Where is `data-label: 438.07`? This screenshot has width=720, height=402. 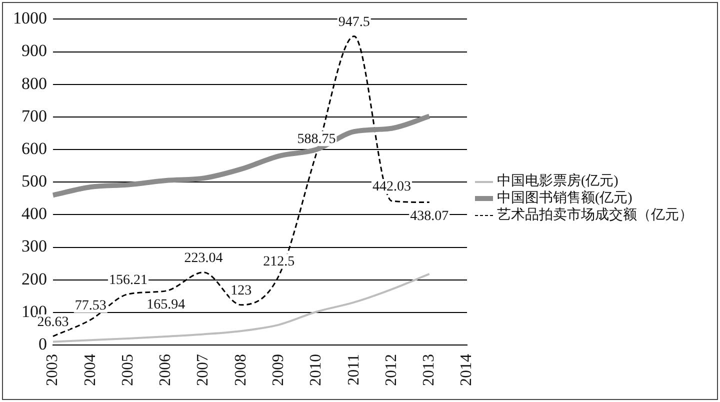 data-label: 438.07 is located at coordinates (429, 216).